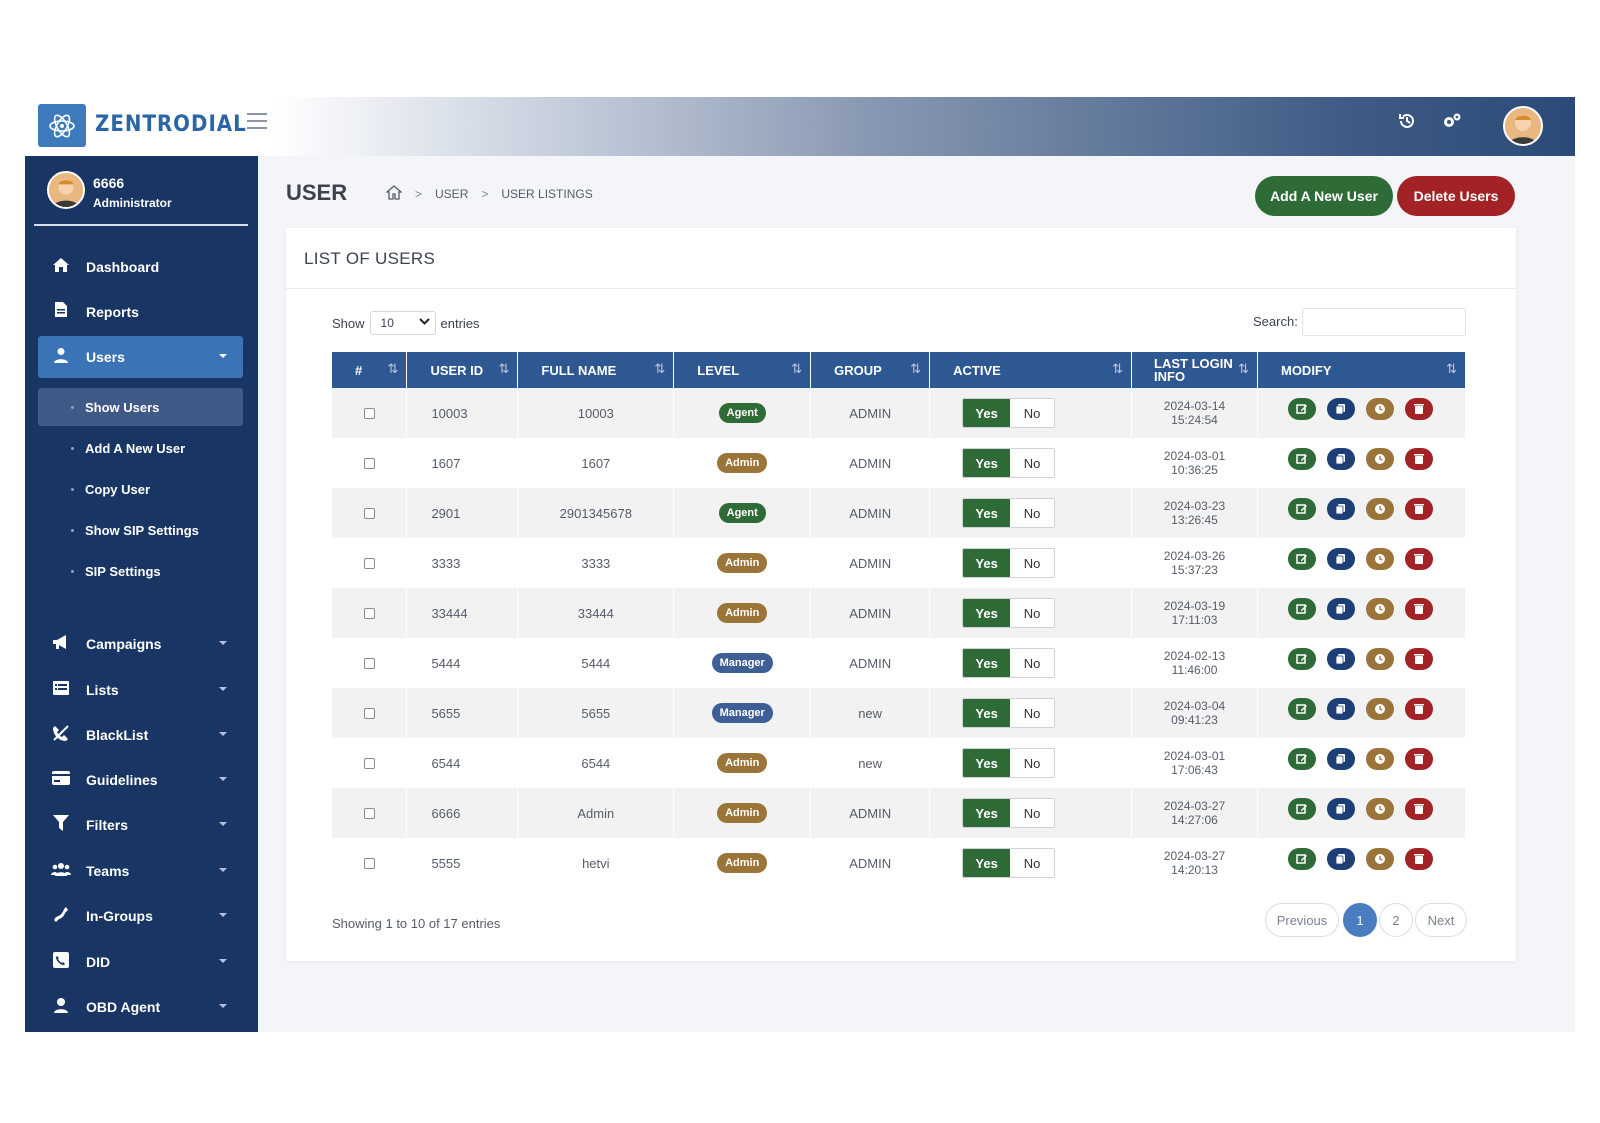 This screenshot has height=1123, width=1600. What do you see at coordinates (140, 1007) in the screenshot?
I see `sidebar-item-obd-agent: OBD Agent` at bounding box center [140, 1007].